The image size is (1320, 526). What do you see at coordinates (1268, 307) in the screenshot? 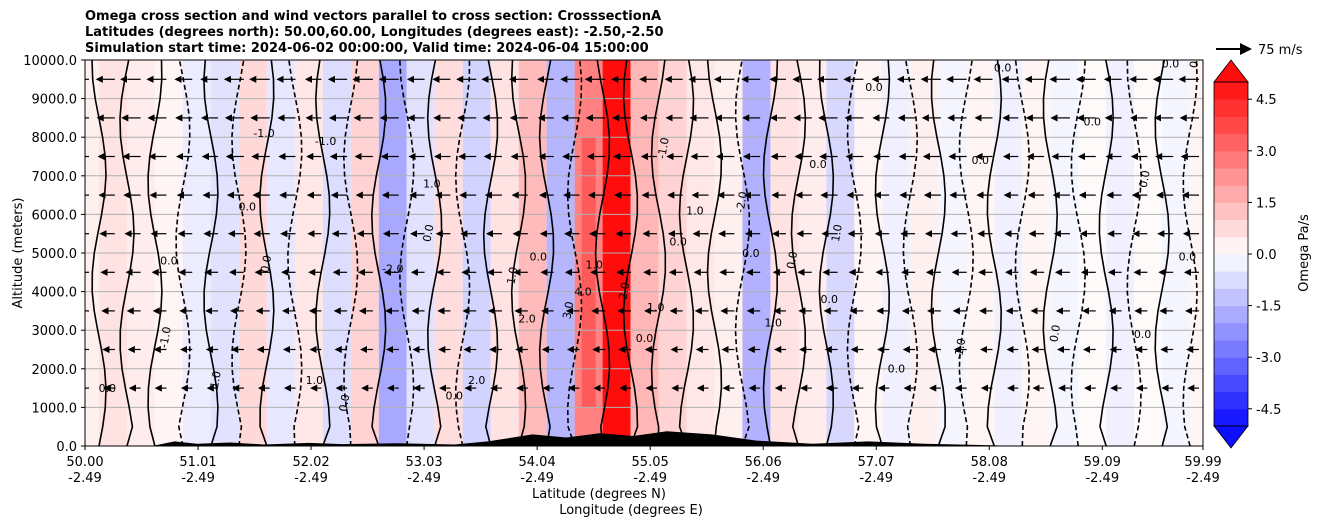
I see `colorbar-tick-label: -1.5` at bounding box center [1268, 307].